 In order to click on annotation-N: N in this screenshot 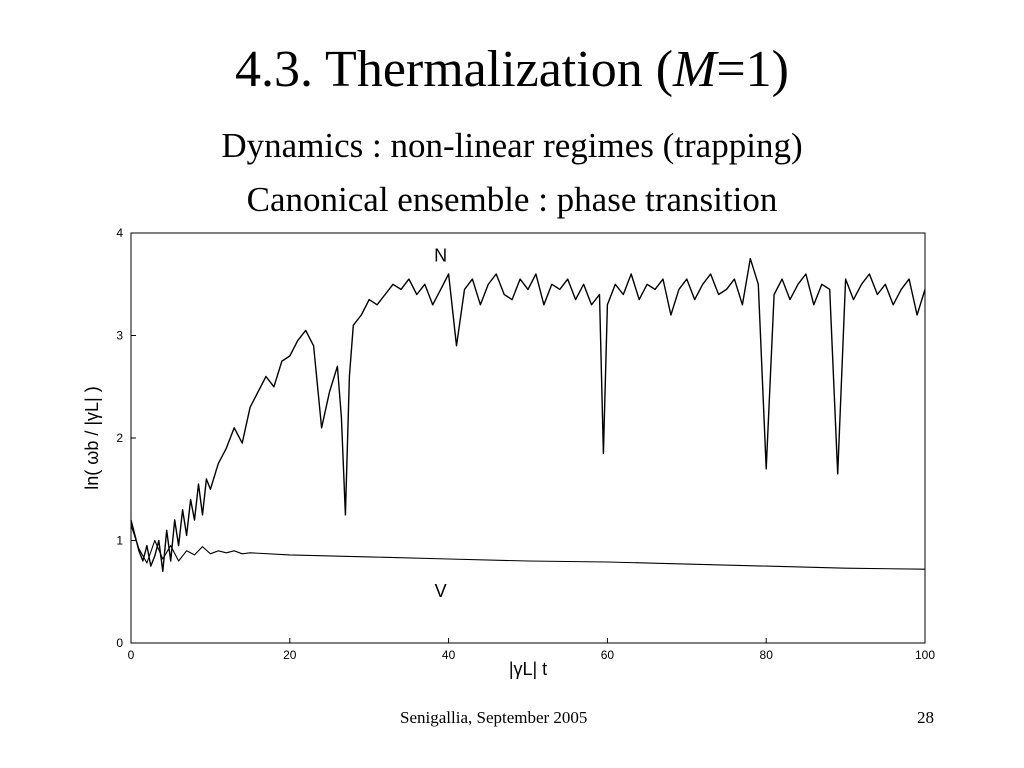, I will do `click(440, 256)`.